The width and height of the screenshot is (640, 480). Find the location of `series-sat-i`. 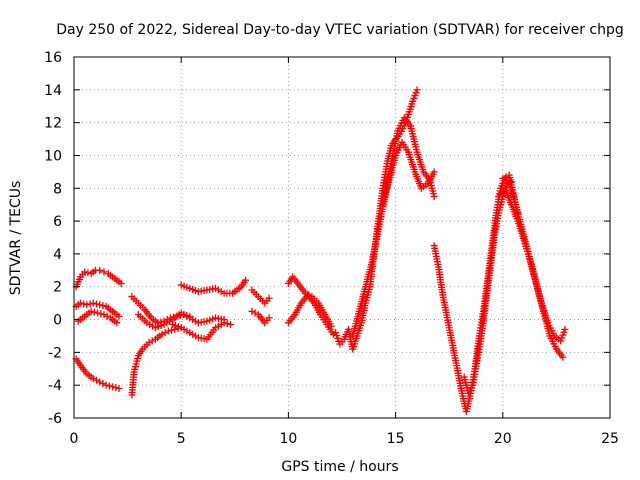

series-sat-i is located at coordinates (213, 286).